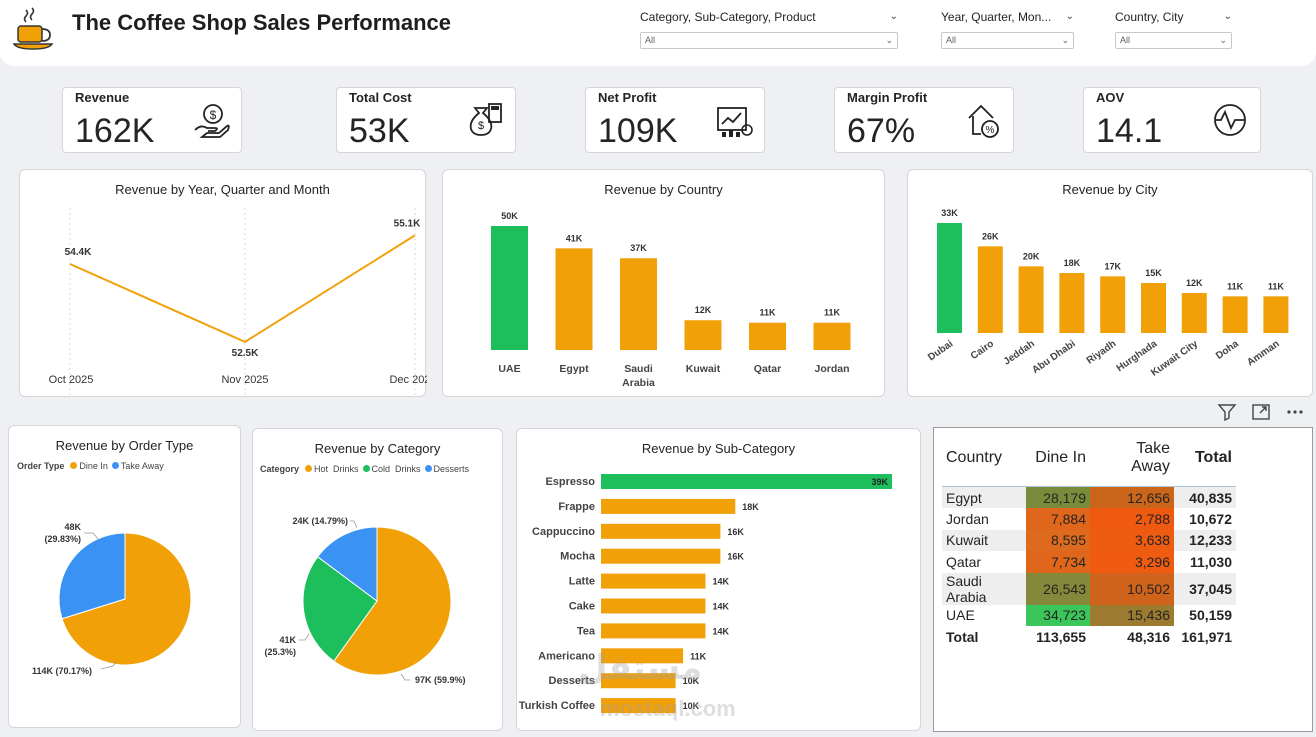  What do you see at coordinates (1058, 615) in the screenshot?
I see `matrix-cell-dine-in: 34,723` at bounding box center [1058, 615].